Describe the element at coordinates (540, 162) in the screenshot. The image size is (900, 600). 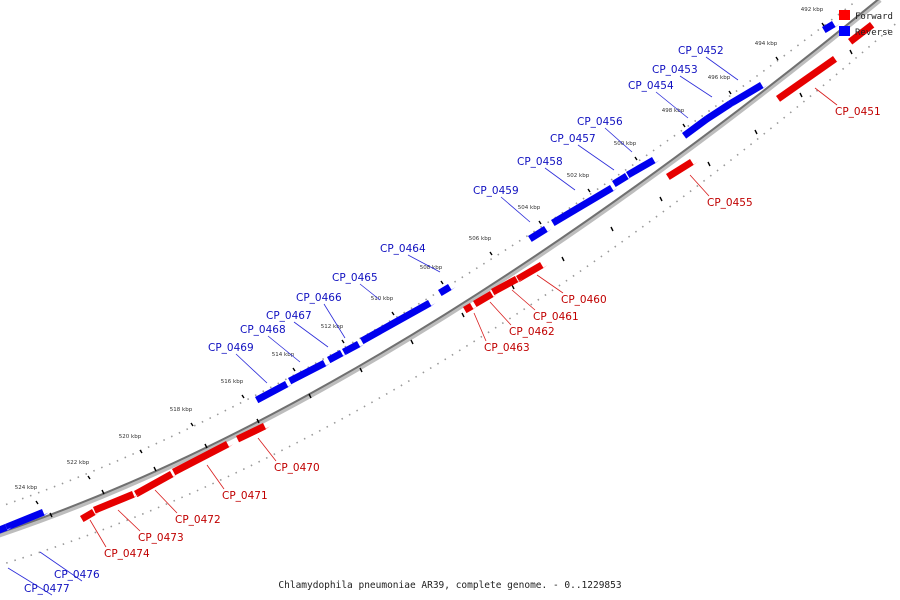
I see `reverse-gene-label: CP_0458` at that location.